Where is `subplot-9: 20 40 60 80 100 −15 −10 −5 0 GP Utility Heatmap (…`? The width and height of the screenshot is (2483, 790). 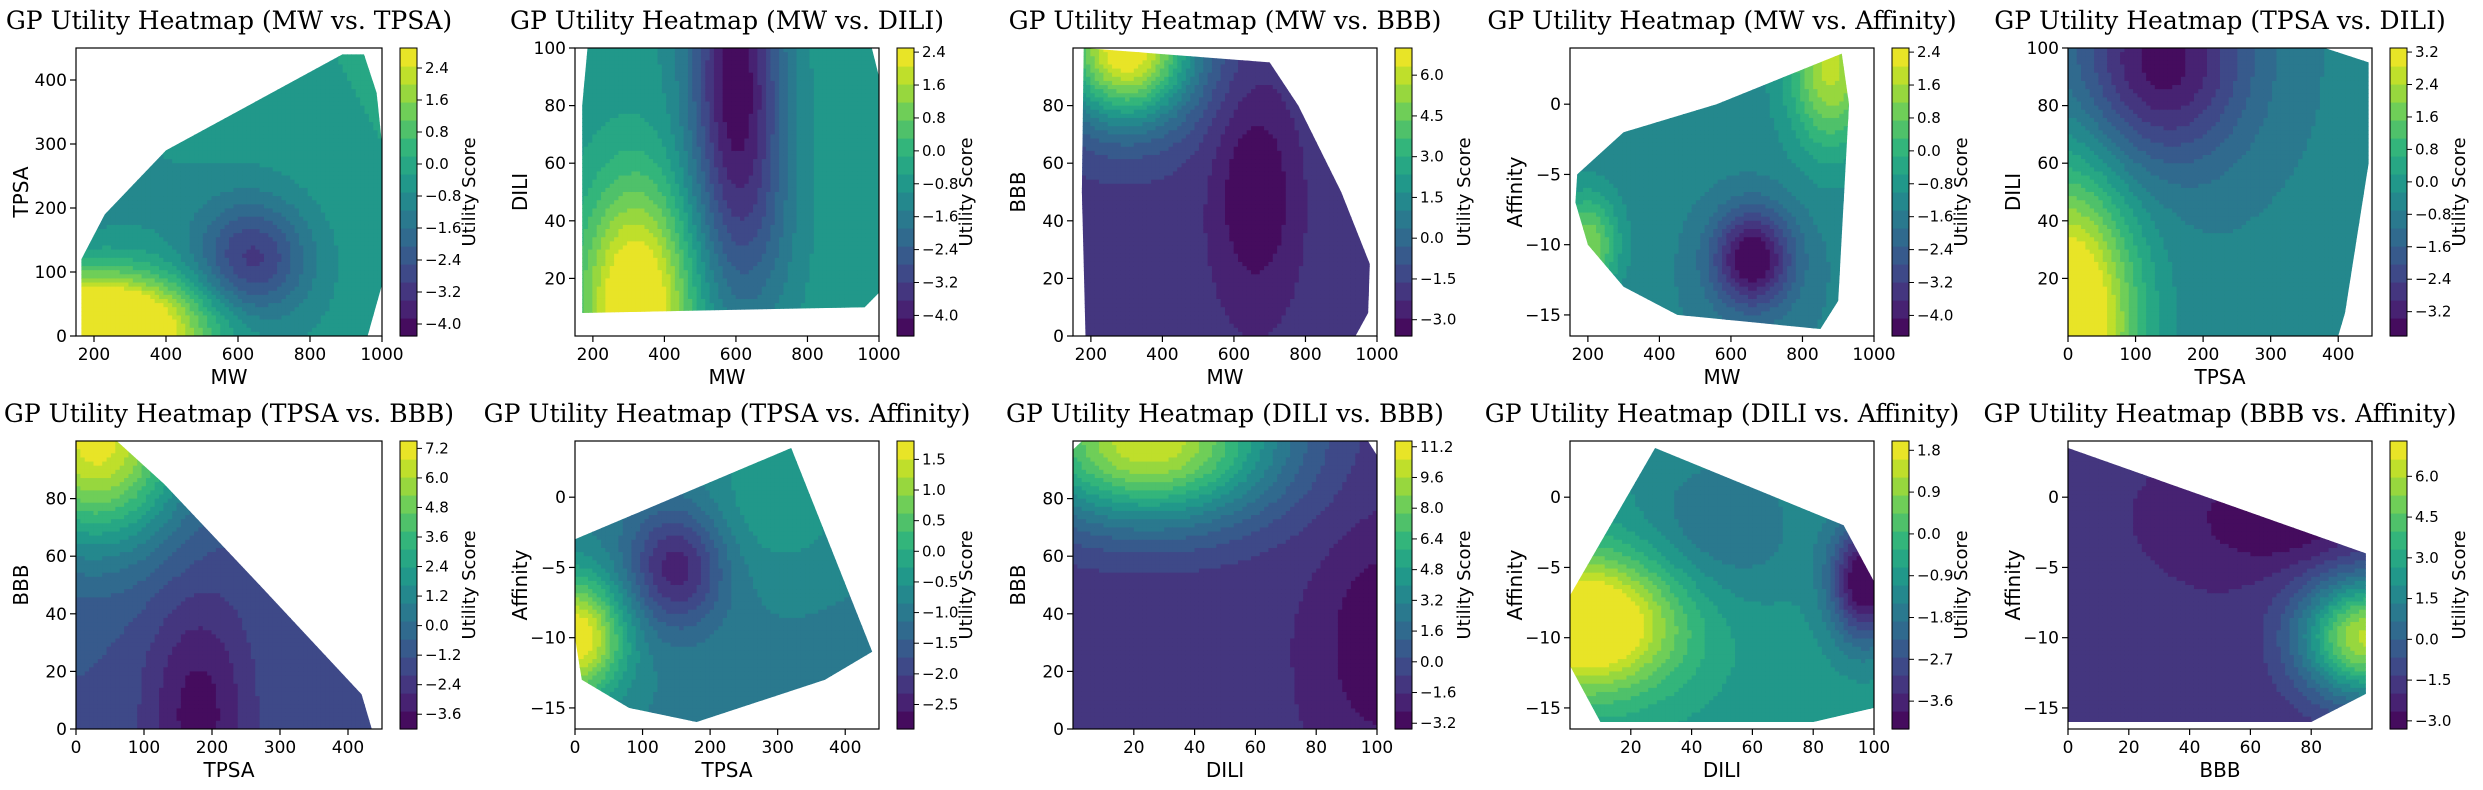
subplot-9: 20 40 60 80 100 −15 −10 −5 0 GP Utility Heatmap (… is located at coordinates (1728, 590).